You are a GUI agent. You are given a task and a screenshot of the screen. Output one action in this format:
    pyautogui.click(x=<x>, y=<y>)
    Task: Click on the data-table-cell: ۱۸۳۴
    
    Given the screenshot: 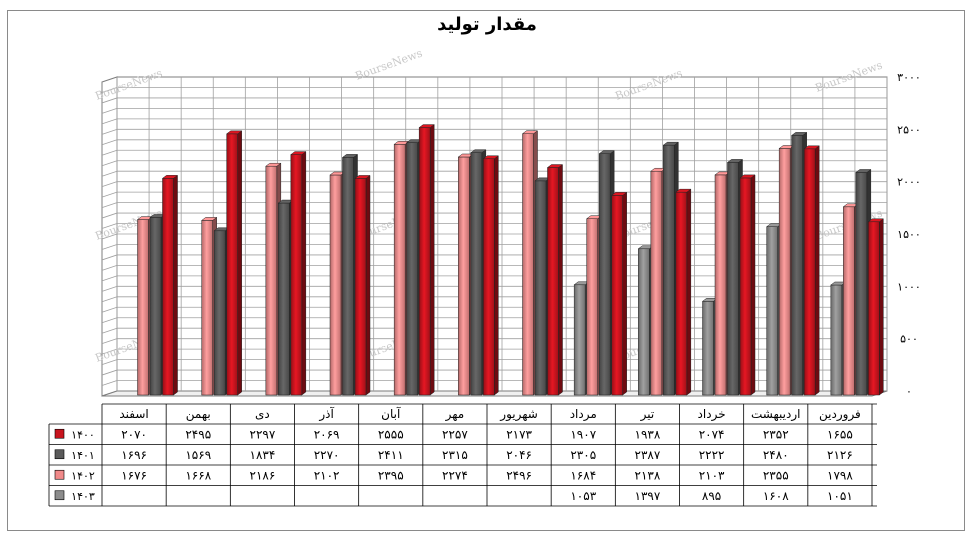 What is the action you would take?
    pyautogui.click(x=263, y=455)
    